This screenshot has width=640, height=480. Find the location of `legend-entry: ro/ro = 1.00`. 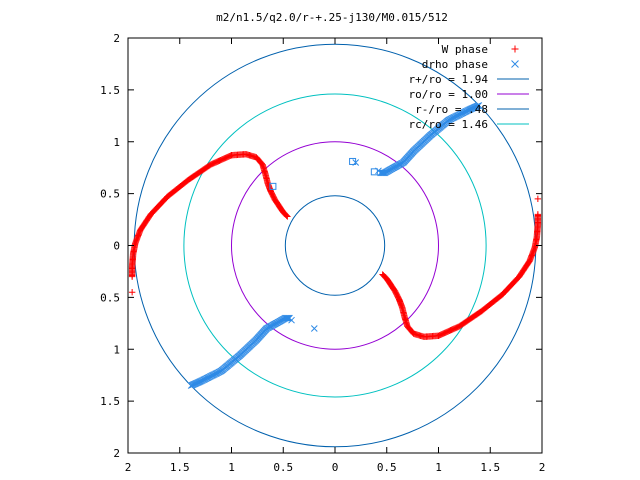

legend-entry: ro/ro = 1.00 is located at coordinates (469, 94).